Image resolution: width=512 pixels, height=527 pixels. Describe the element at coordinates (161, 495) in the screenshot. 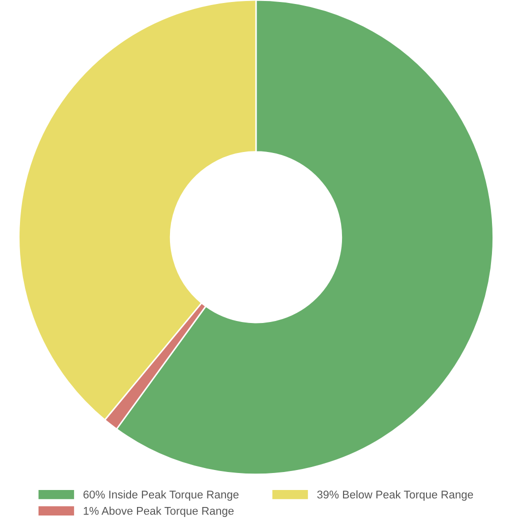

I see `legend-label: 60% Inside Peak Torque Range` at that location.